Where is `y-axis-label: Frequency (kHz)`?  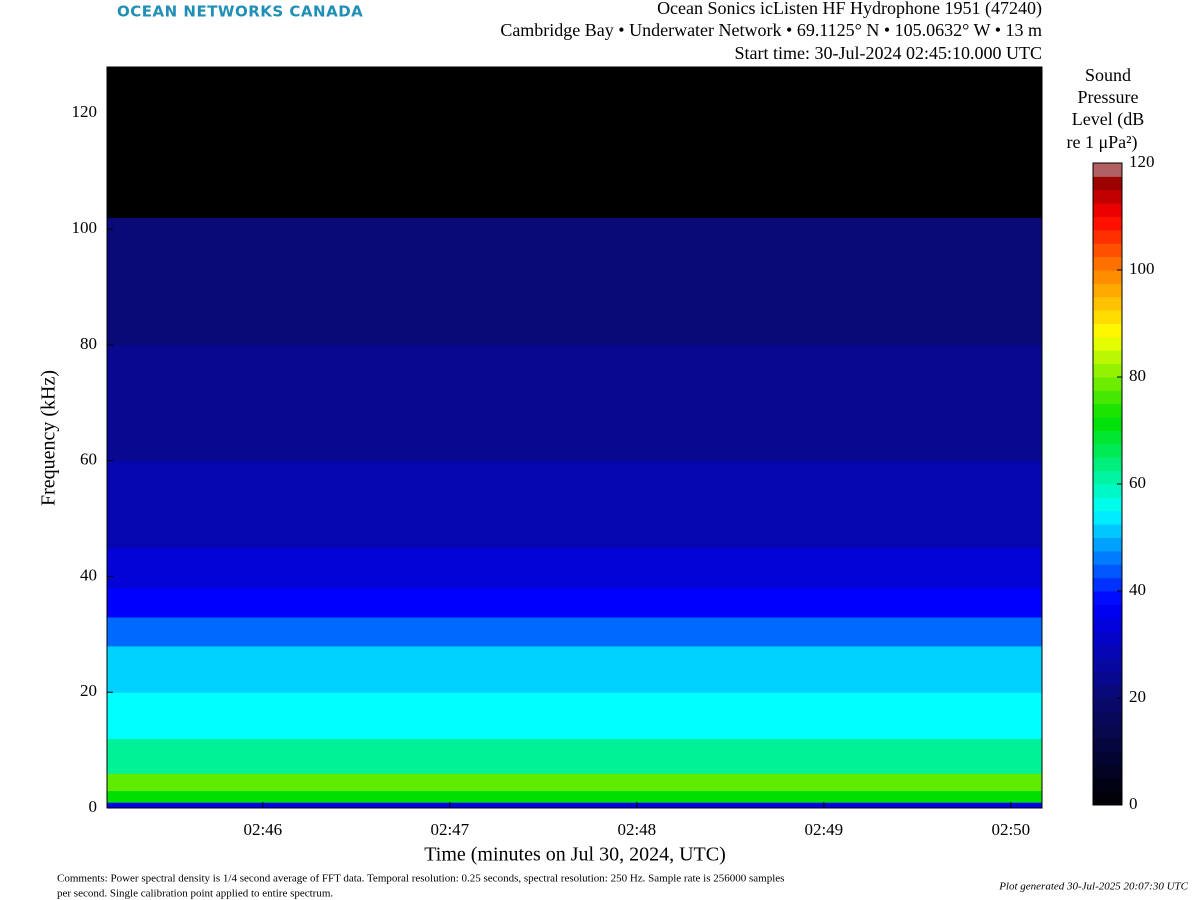
y-axis-label: Frequency (kHz) is located at coordinates (49, 438).